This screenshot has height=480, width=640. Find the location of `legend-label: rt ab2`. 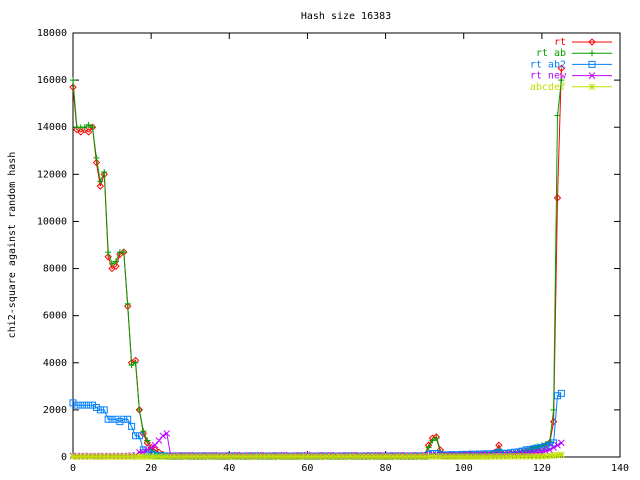

legend-label: rt ab2 is located at coordinates (548, 64).